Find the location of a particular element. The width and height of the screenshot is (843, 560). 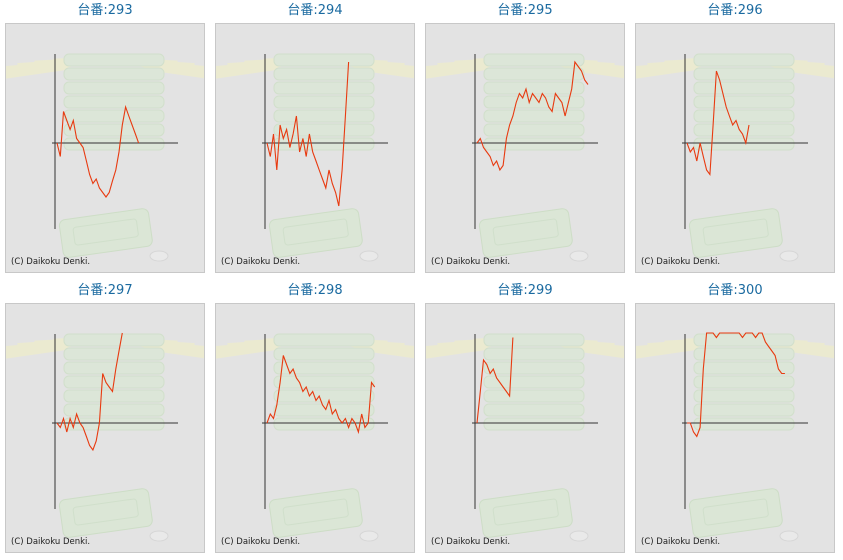

chart-cell: 台番:294 (C) Daikoku Denki. is located at coordinates (315, 140).